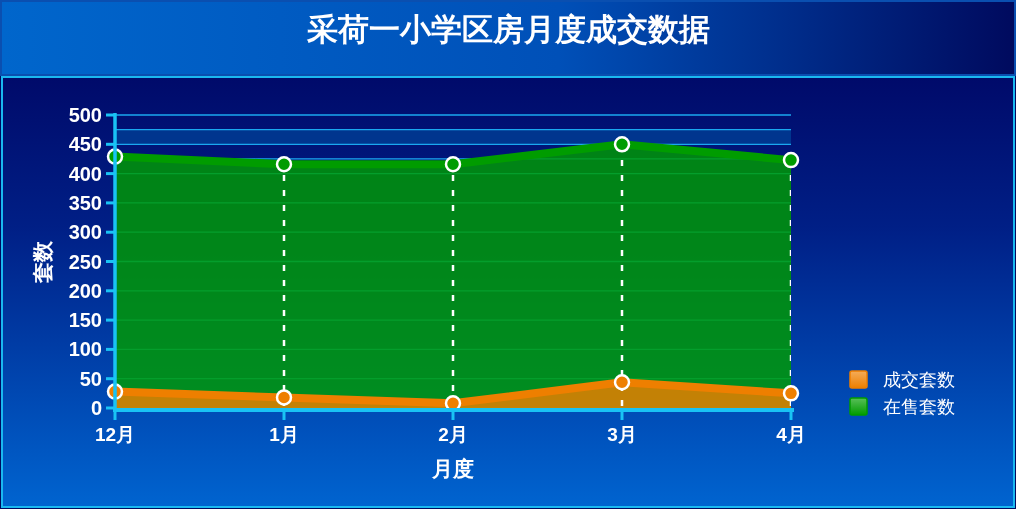 This screenshot has height=509, width=1016. Describe the element at coordinates (508, 29) in the screenshot. I see `title: 采荷一小学区房月度成交数据` at that location.